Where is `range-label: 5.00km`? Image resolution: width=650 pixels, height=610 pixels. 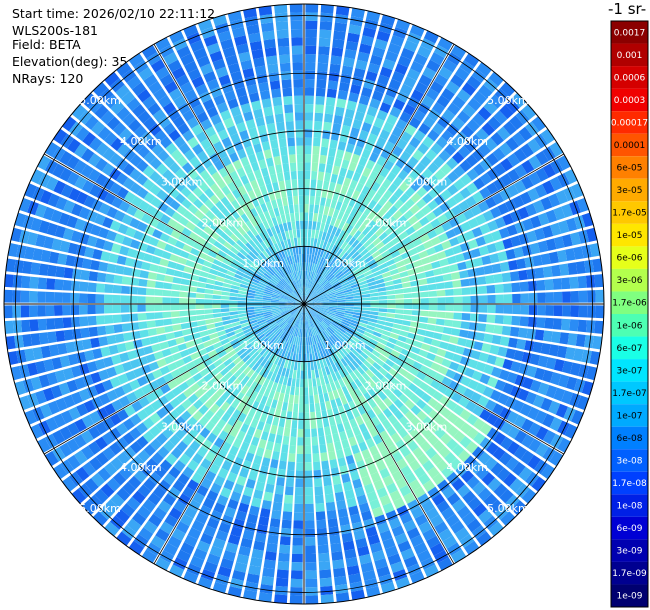
range-label: 5.00km is located at coordinates (100, 100).